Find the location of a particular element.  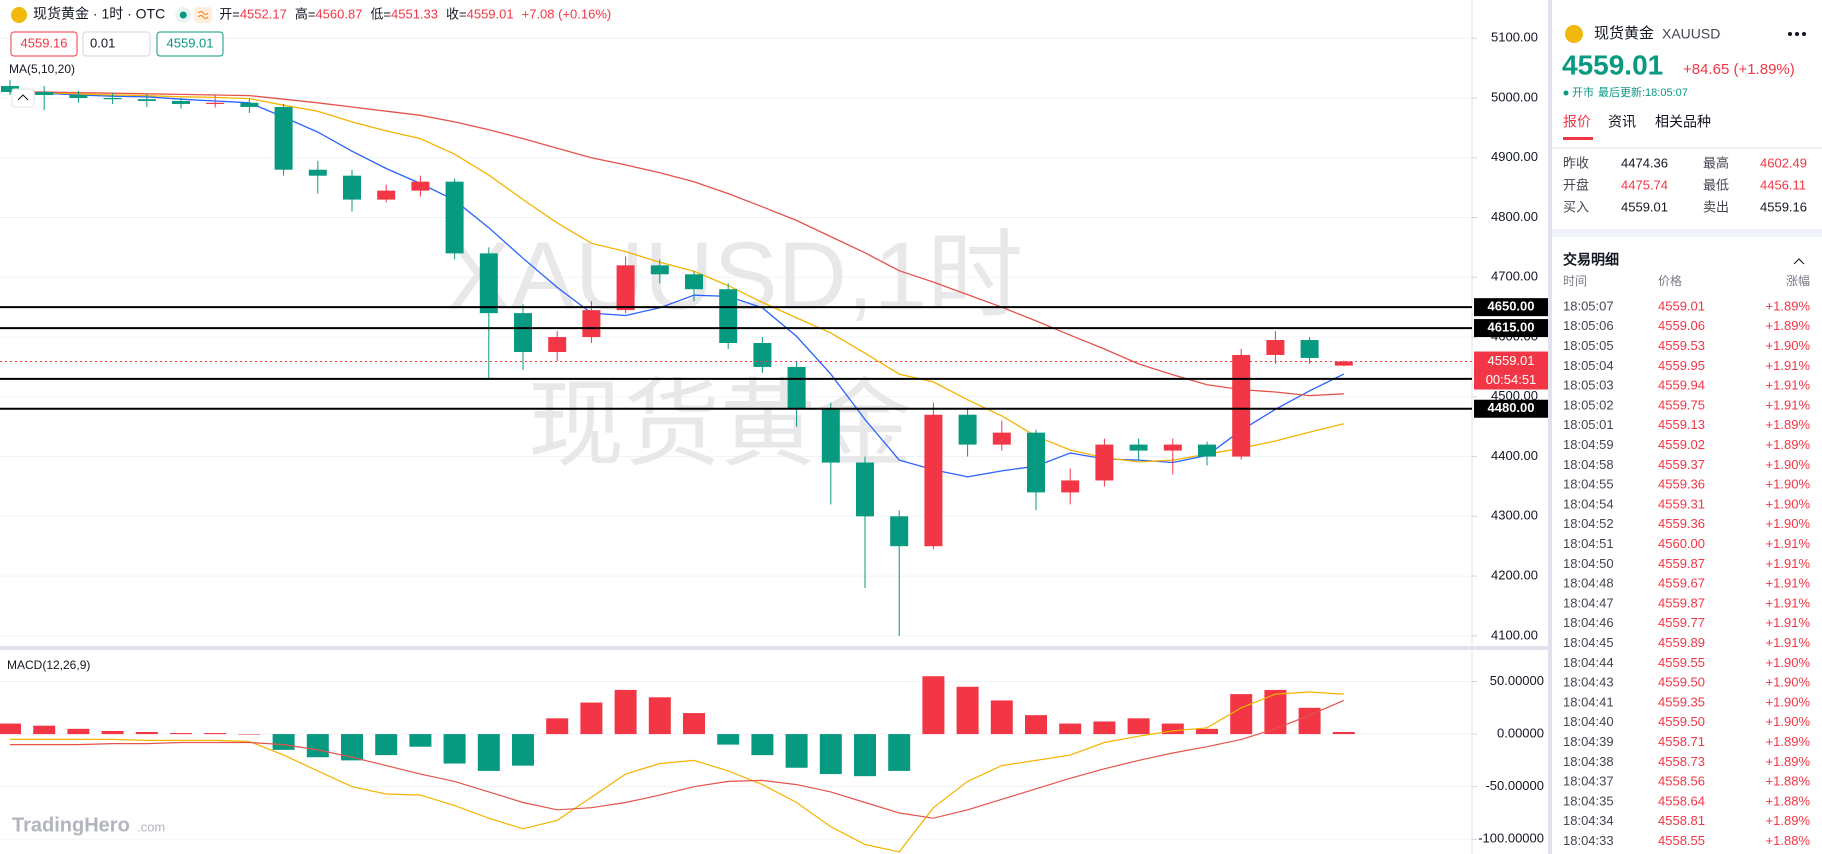

trade-cell: 4560.00 is located at coordinates (1681, 543).